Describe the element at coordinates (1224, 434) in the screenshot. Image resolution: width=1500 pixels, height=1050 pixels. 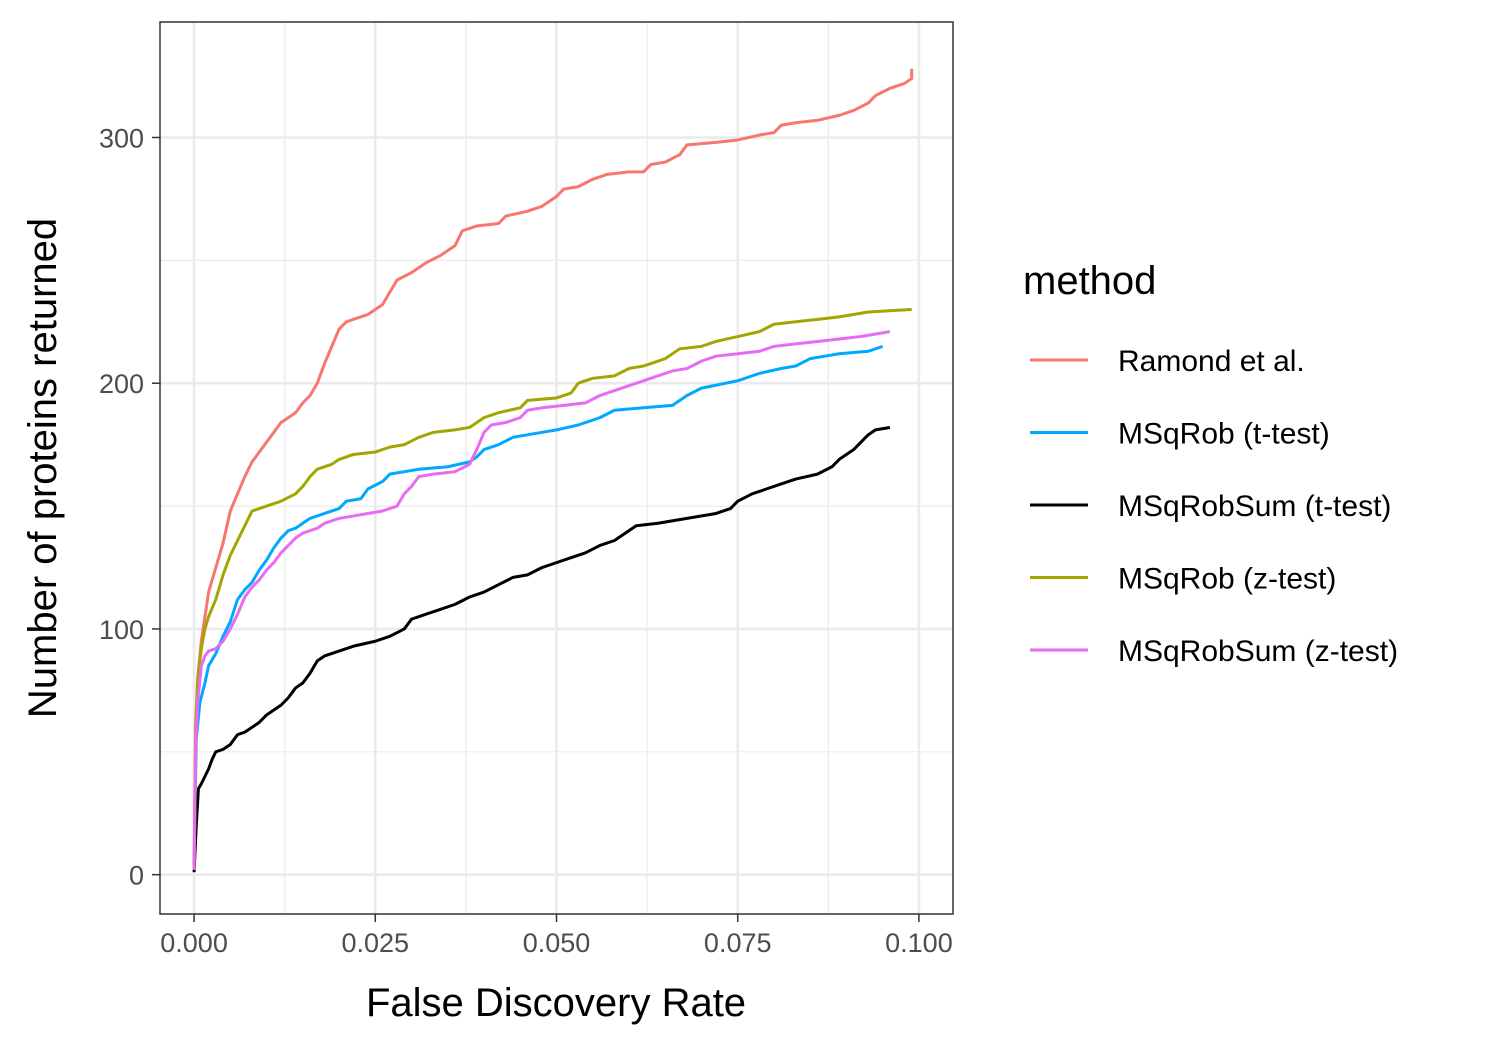
I see `legend-label: MSqRob (t-test)` at that location.